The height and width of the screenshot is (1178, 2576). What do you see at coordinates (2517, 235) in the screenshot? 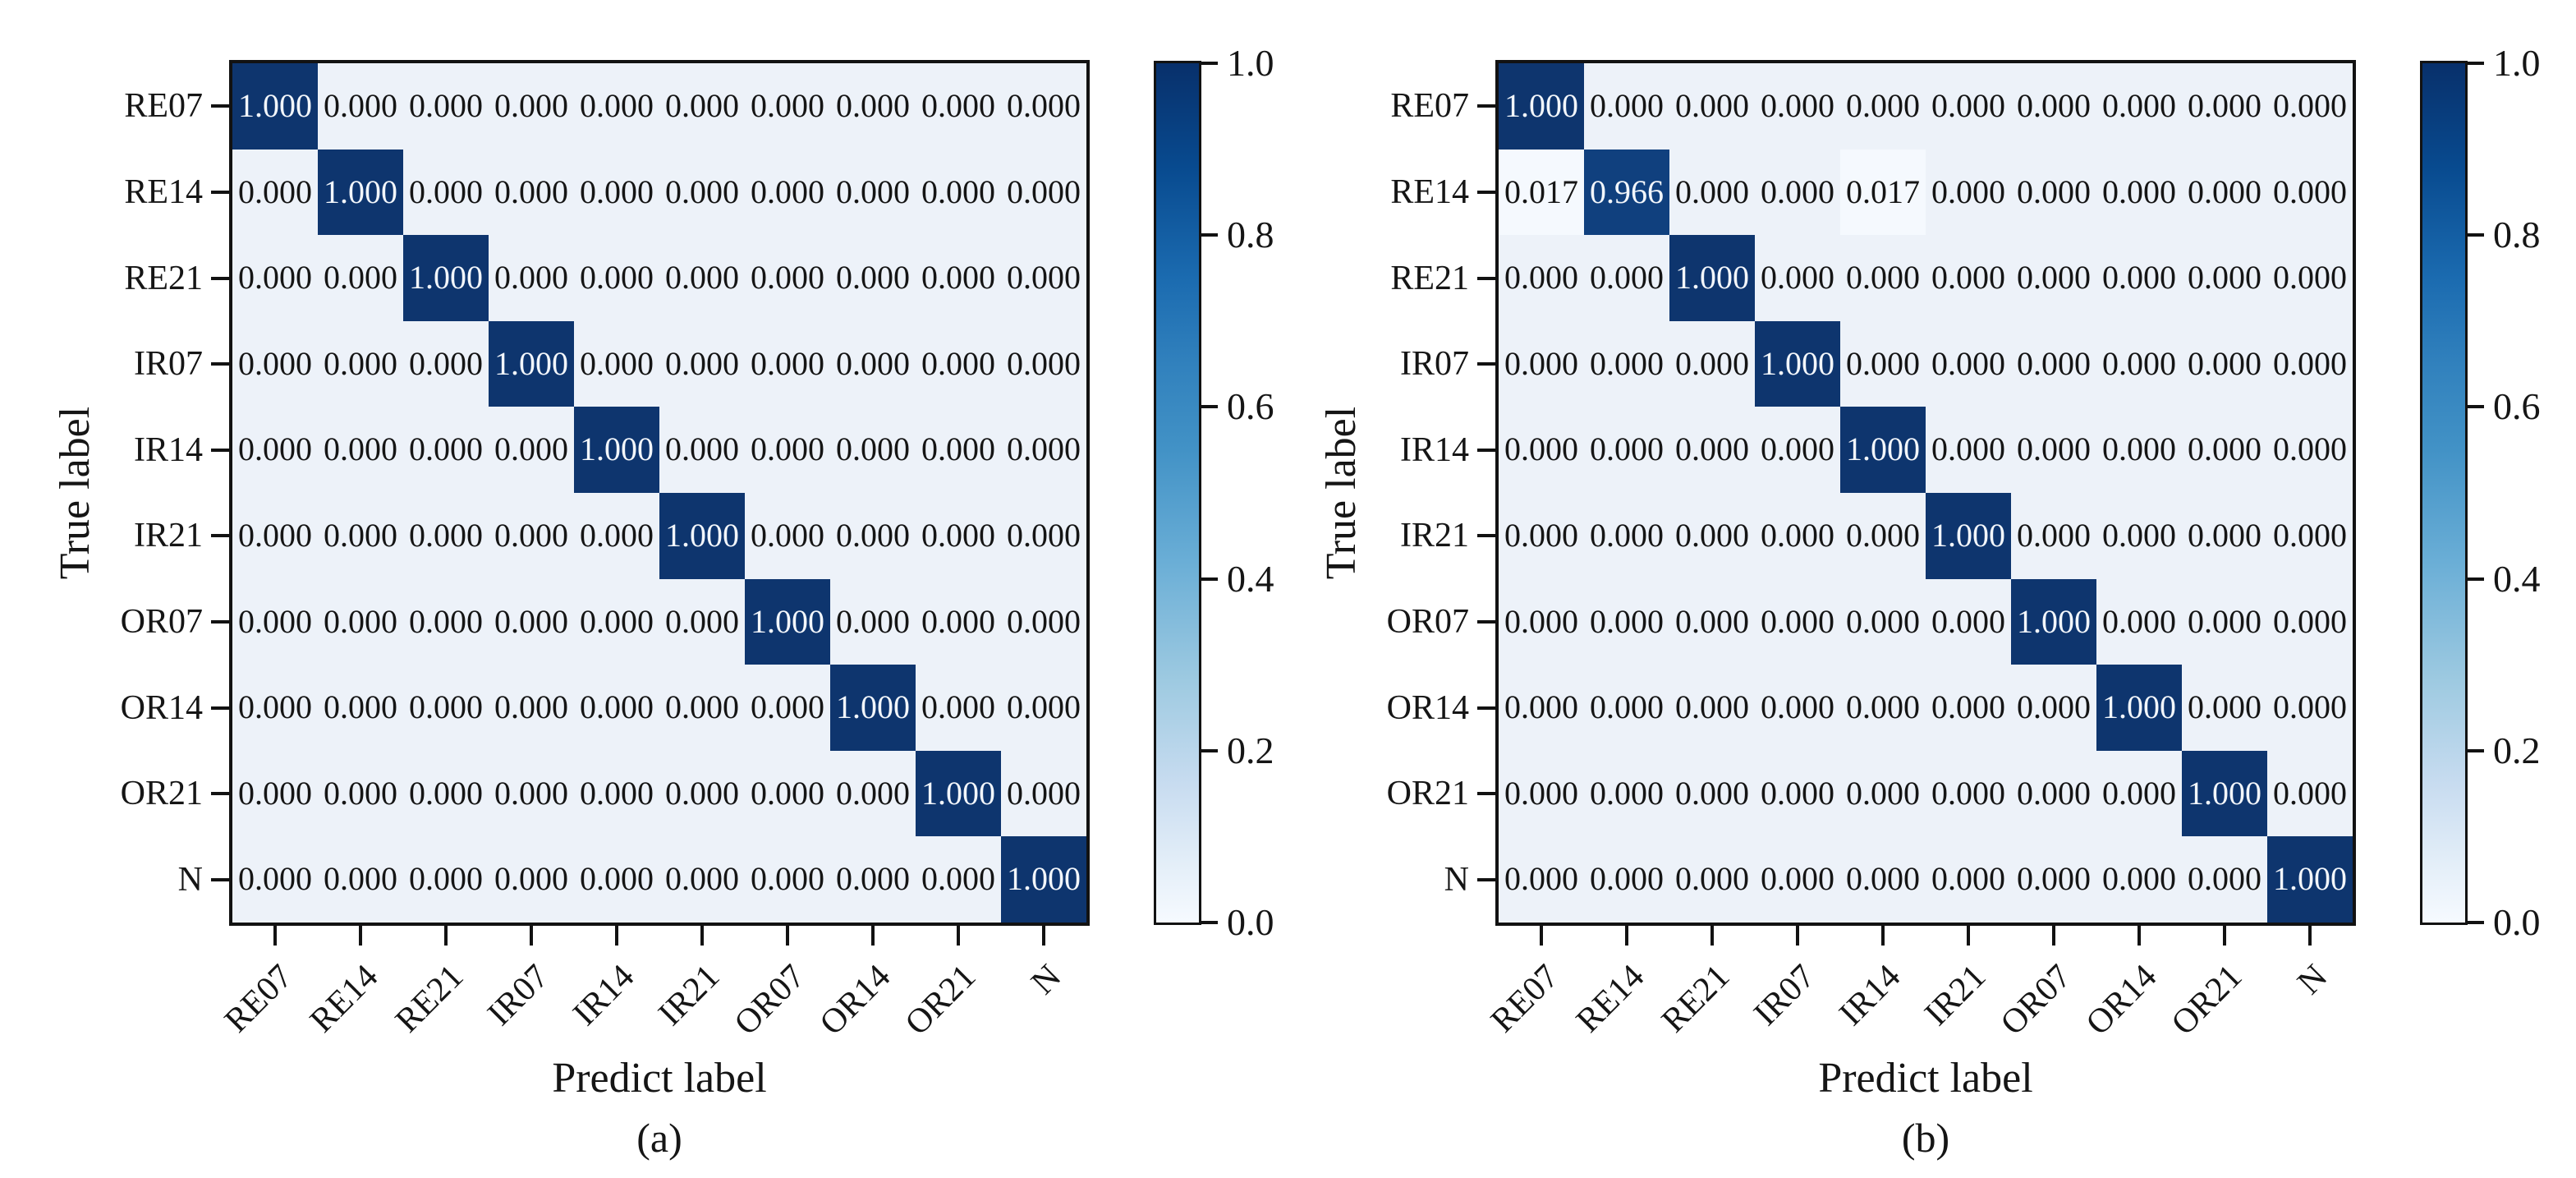
I see `colorbar-tick-label: 0.8` at bounding box center [2517, 235].